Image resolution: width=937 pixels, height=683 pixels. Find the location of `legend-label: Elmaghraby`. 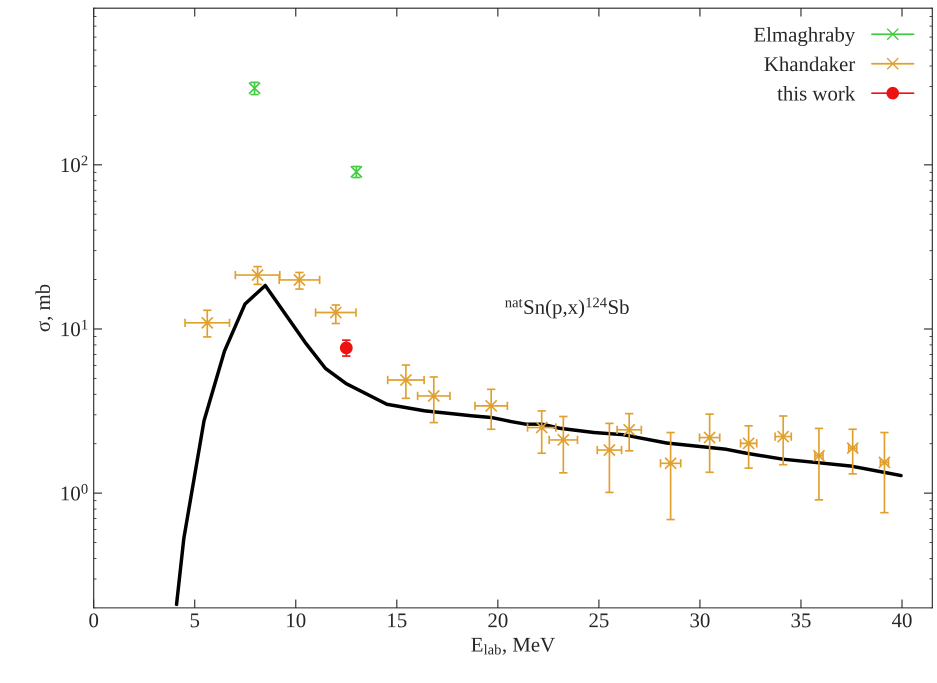

legend-label: Elmaghraby is located at coordinates (805, 36).